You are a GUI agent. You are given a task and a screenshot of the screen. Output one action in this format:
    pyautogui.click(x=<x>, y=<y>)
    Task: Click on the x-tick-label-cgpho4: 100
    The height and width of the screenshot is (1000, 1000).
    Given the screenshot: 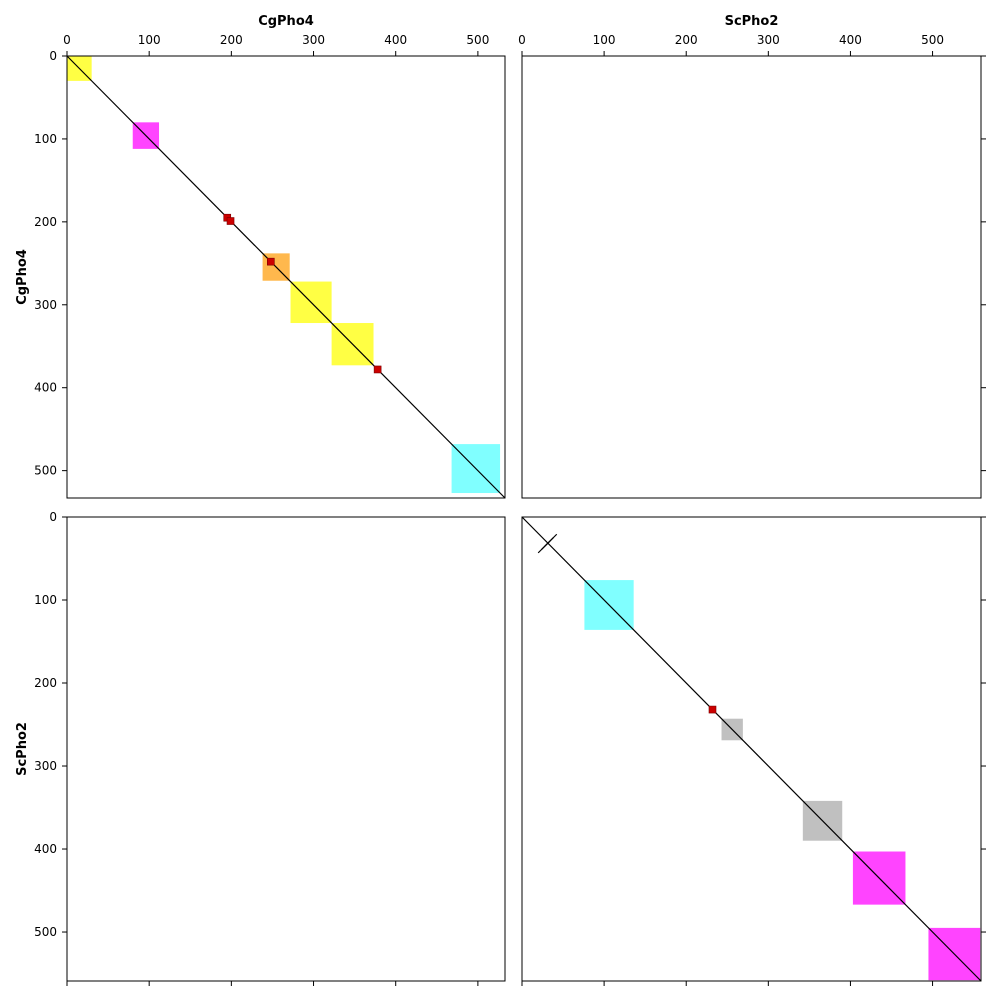 What is the action you would take?
    pyautogui.click(x=149, y=40)
    